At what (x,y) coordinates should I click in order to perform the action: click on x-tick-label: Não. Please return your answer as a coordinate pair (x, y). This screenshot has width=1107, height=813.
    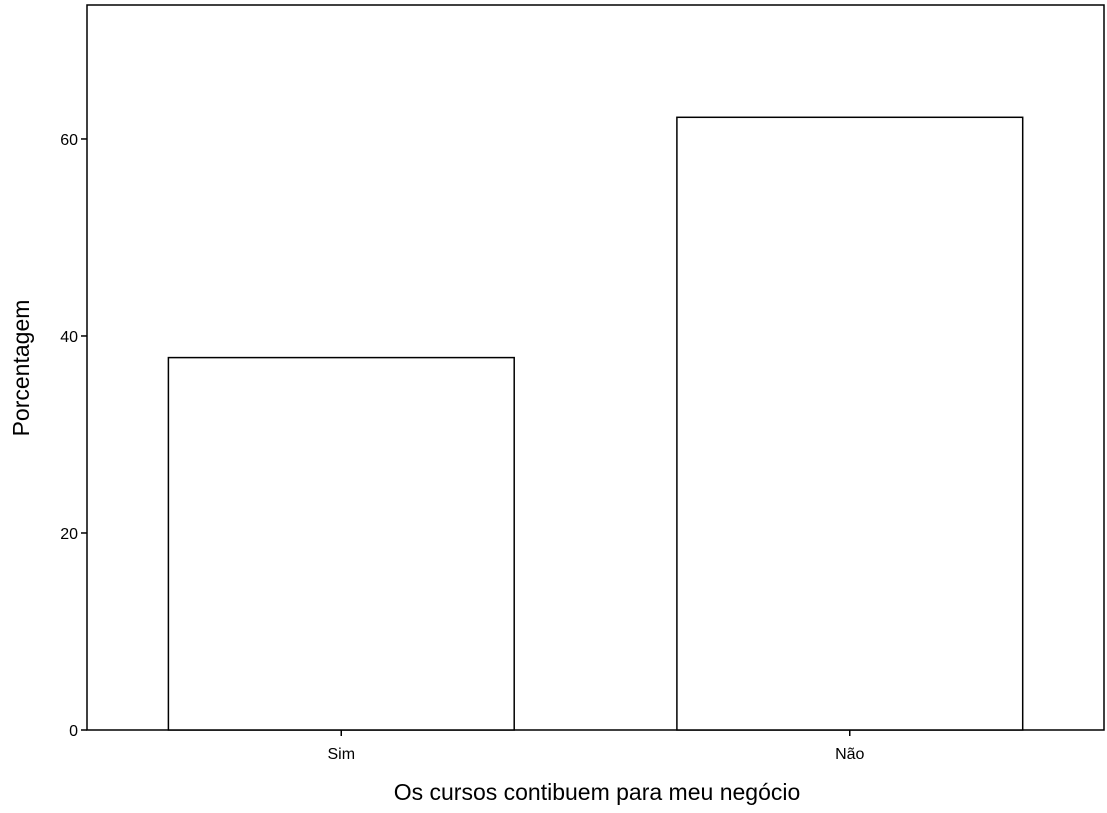
    Looking at the image, I should click on (849, 754).